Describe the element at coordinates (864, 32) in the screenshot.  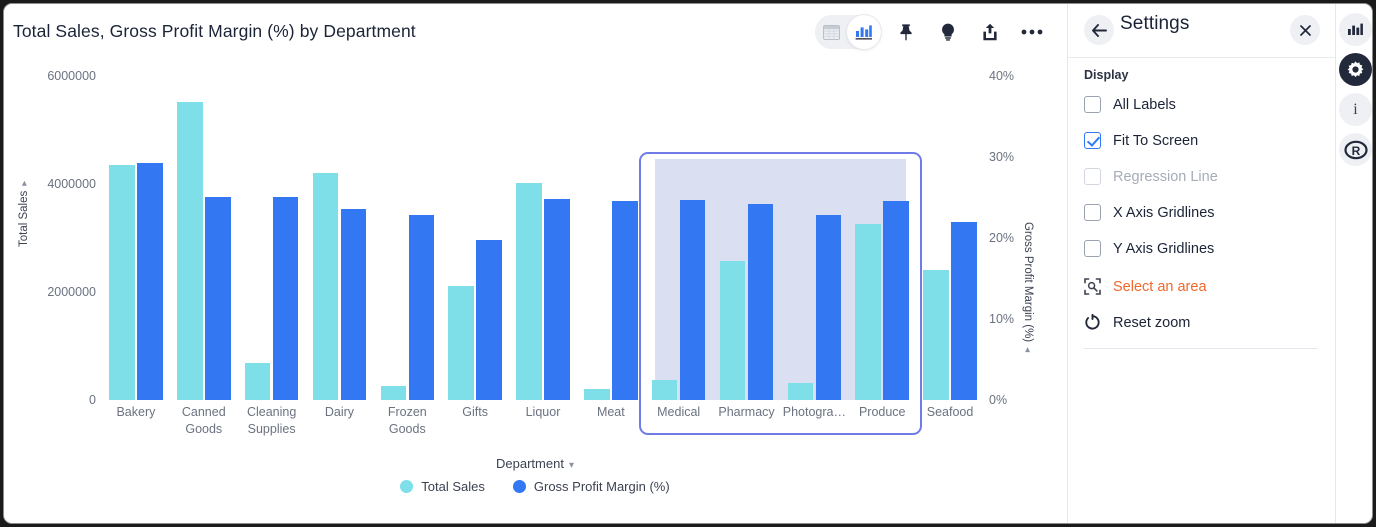
I see `chart-view-button` at that location.